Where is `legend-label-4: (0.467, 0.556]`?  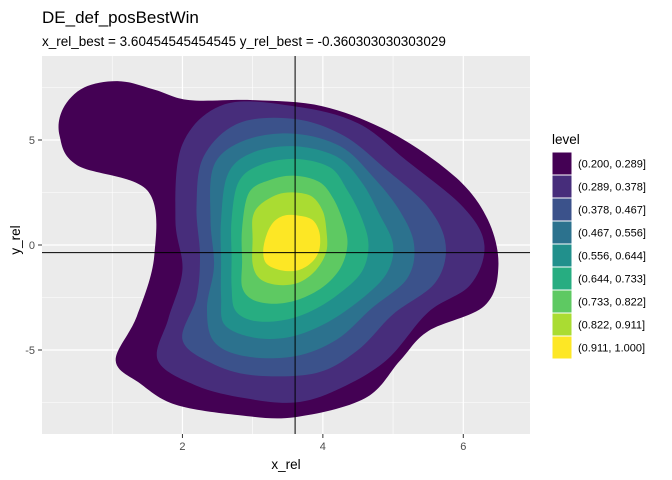 legend-label-4: (0.467, 0.556] is located at coordinates (612, 234).